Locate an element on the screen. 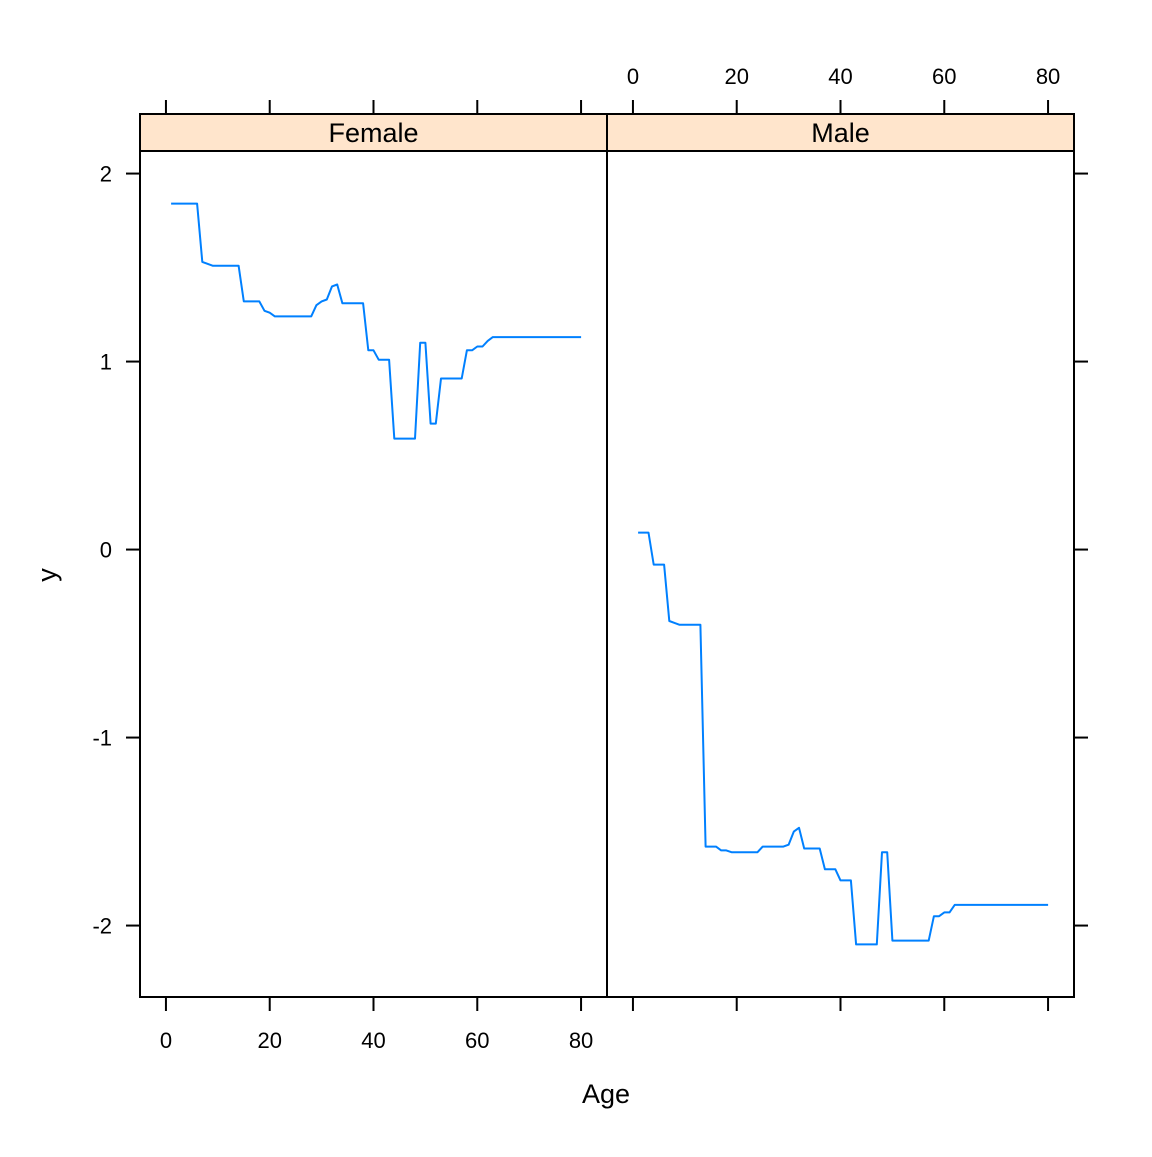  y-axis-title: y is located at coordinates (47, 575).